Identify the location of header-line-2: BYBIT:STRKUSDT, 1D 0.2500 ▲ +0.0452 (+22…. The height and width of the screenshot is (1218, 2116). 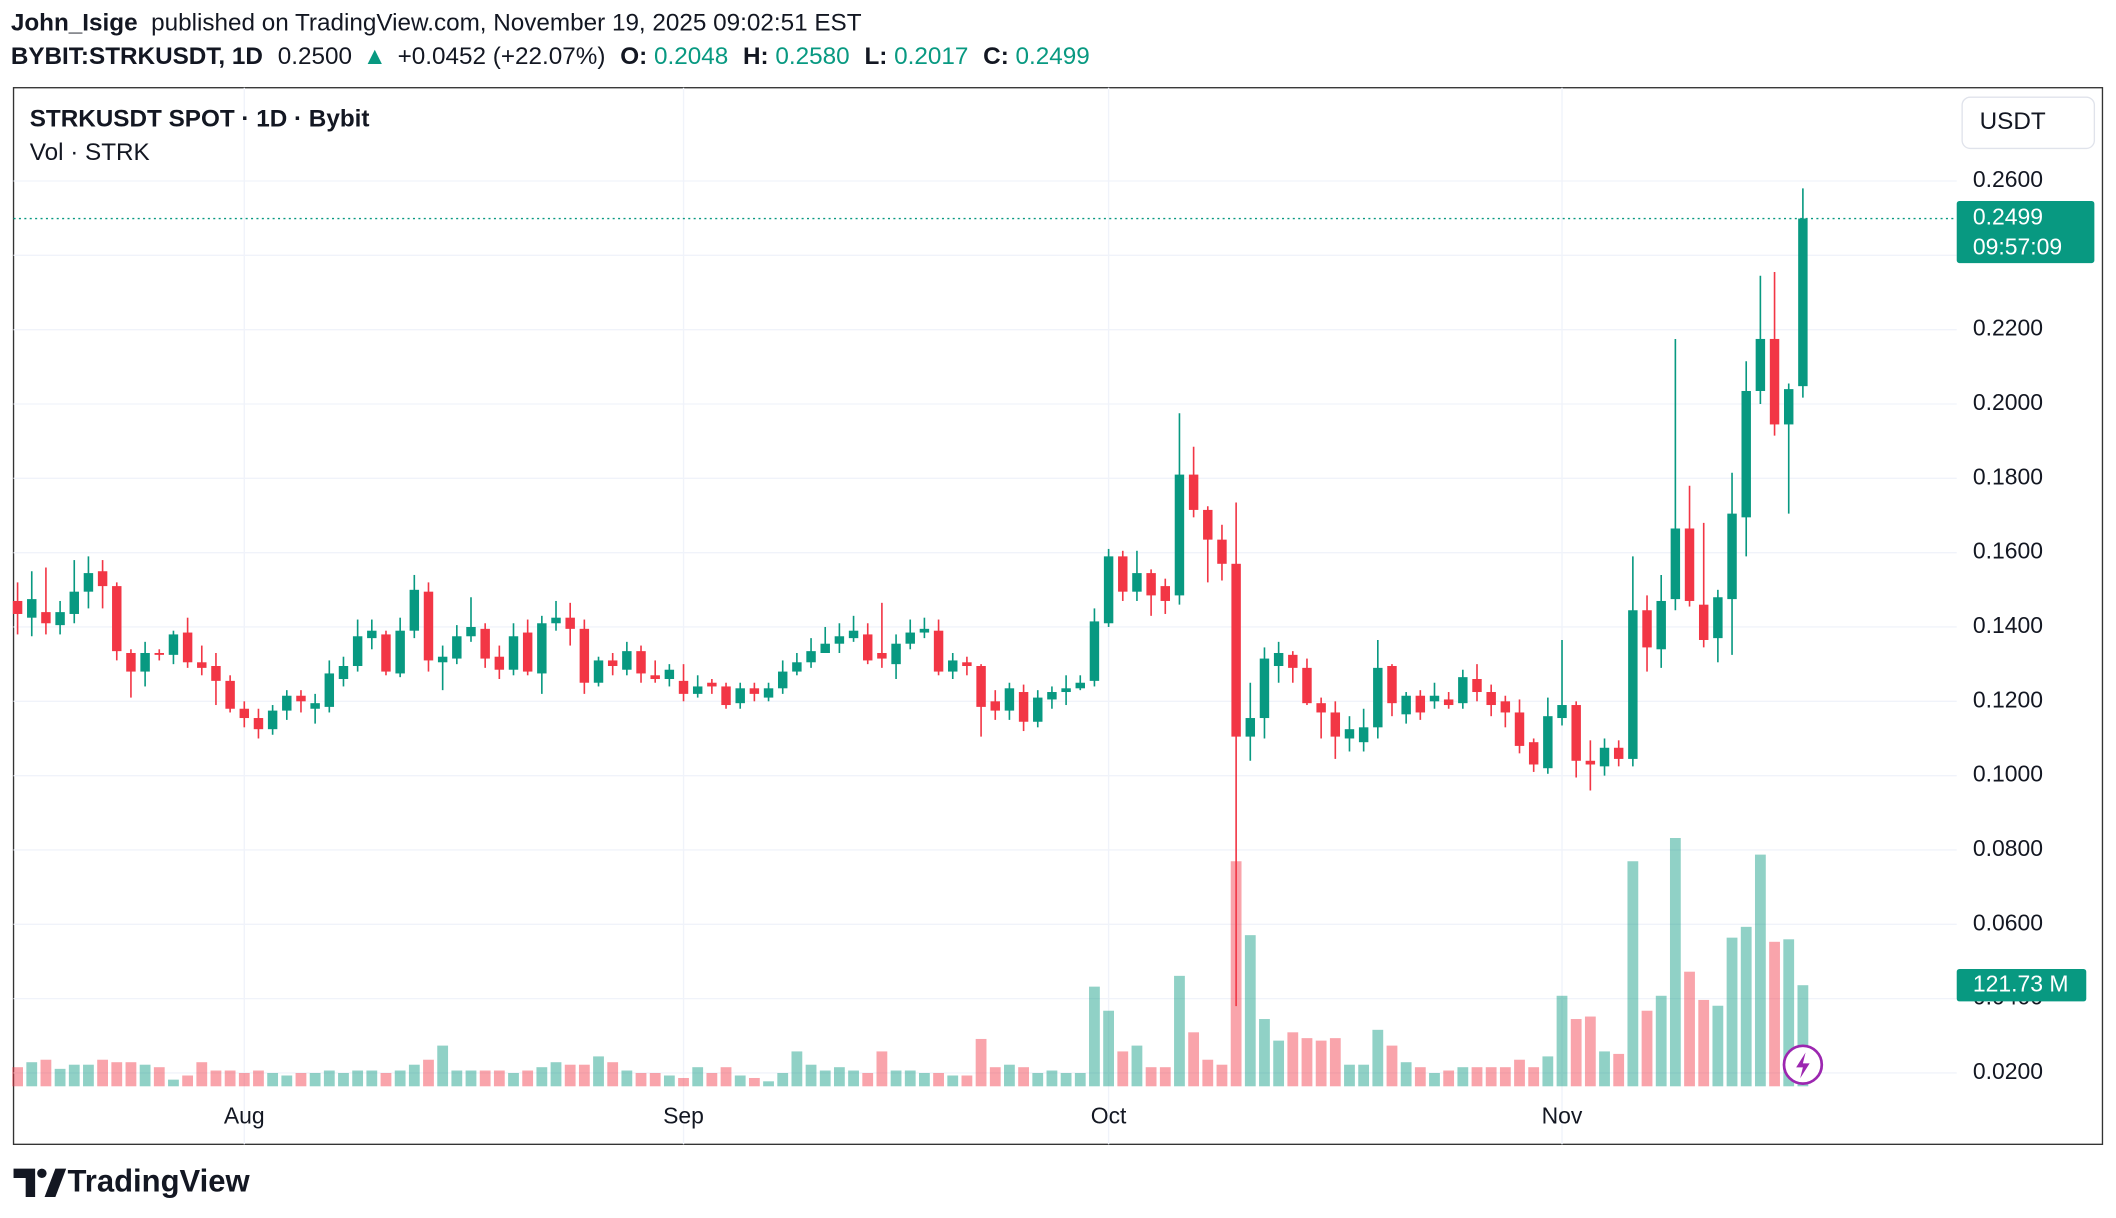
(550, 56).